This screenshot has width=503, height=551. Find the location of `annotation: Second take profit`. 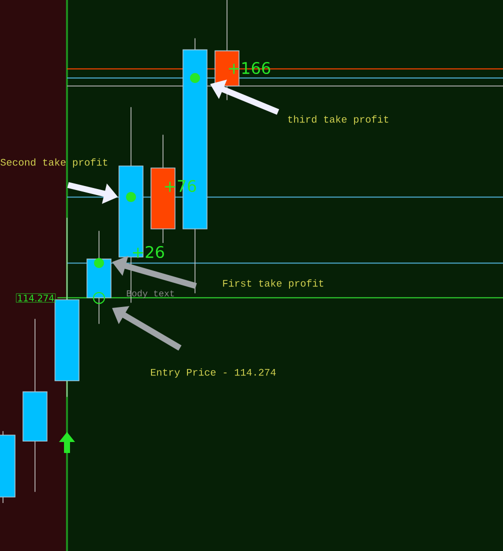

annotation: Second take profit is located at coordinates (54, 163).